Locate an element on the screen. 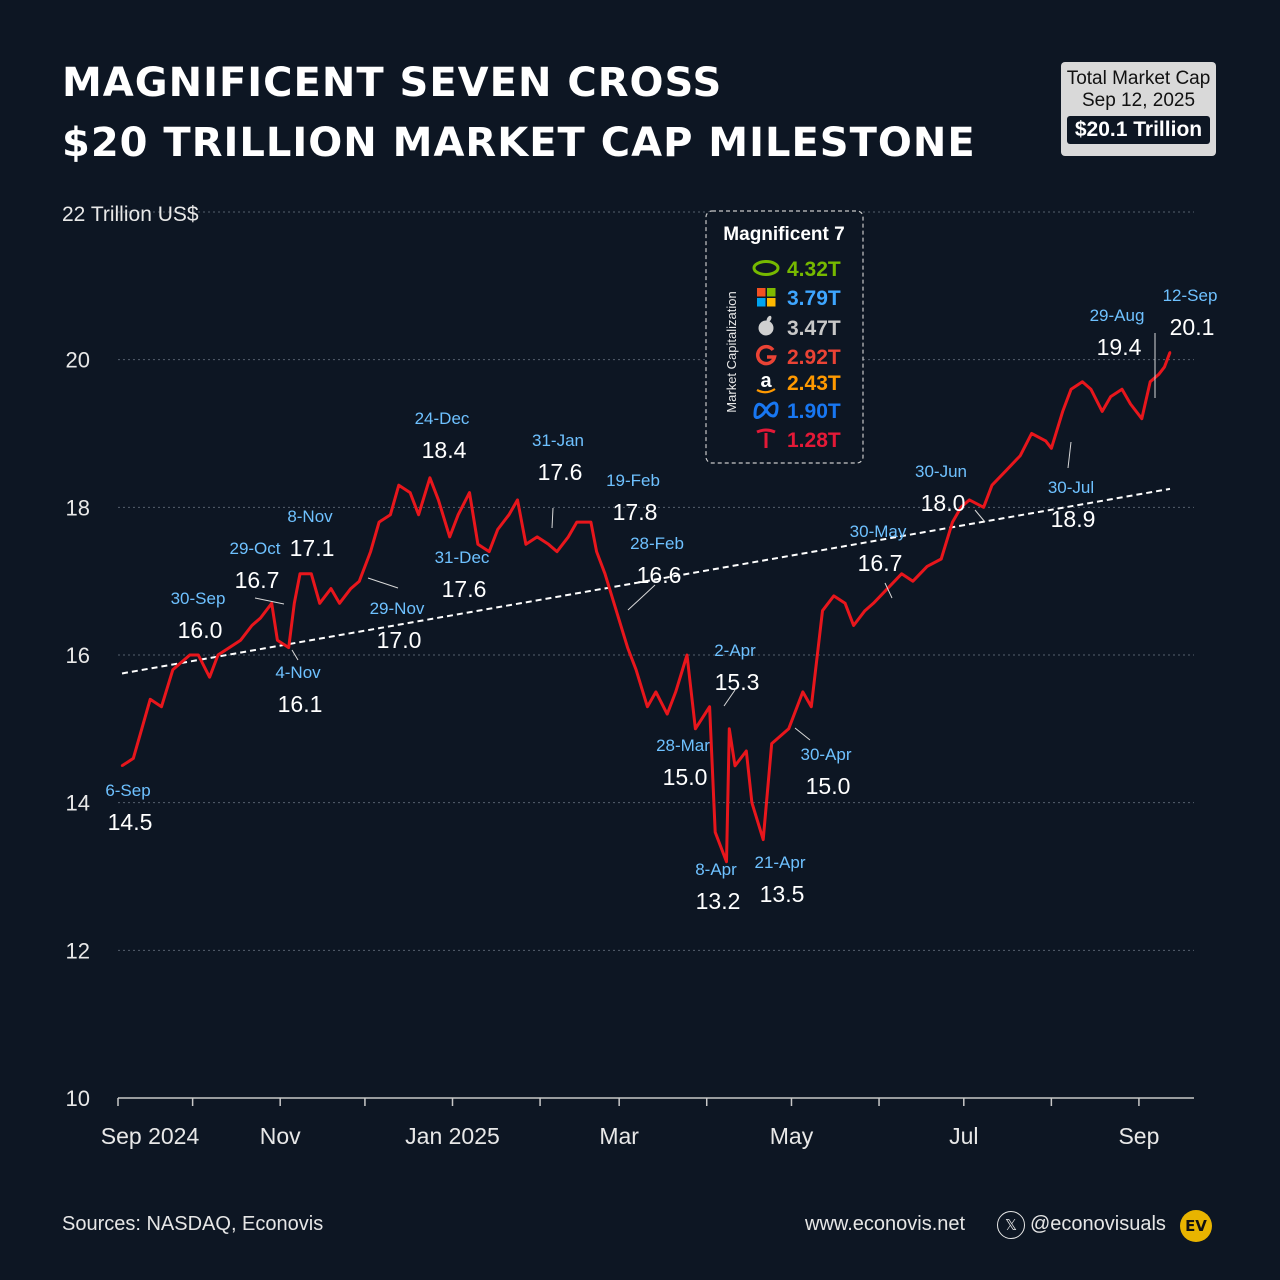 This screenshot has width=1280, height=1280. microsoft-icon is located at coordinates (761, 292).